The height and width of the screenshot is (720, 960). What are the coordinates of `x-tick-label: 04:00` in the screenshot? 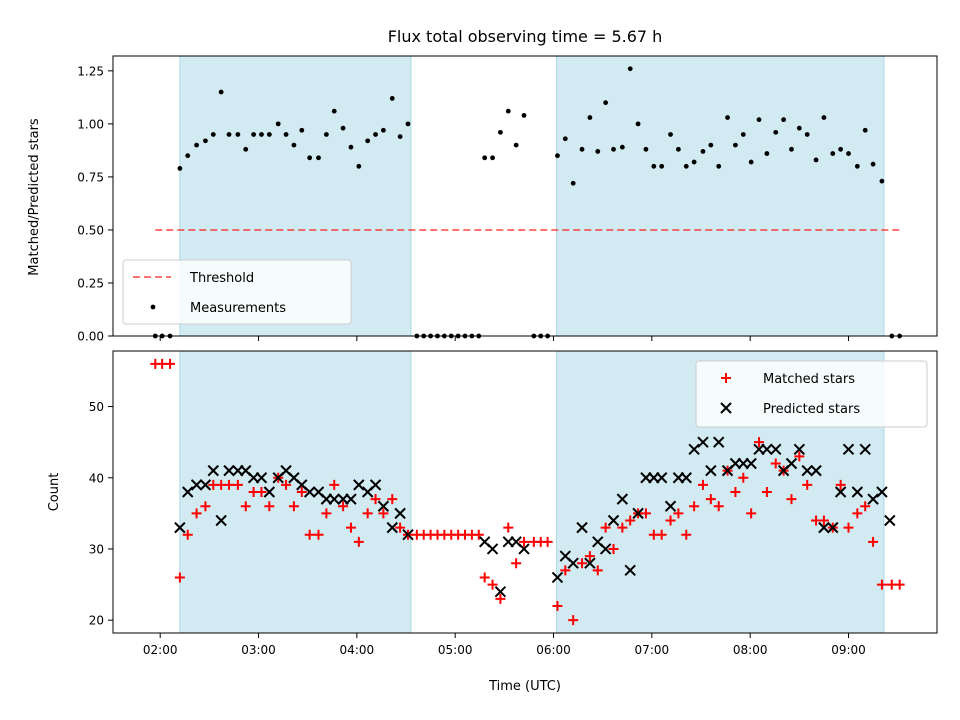 It's located at (357, 650).